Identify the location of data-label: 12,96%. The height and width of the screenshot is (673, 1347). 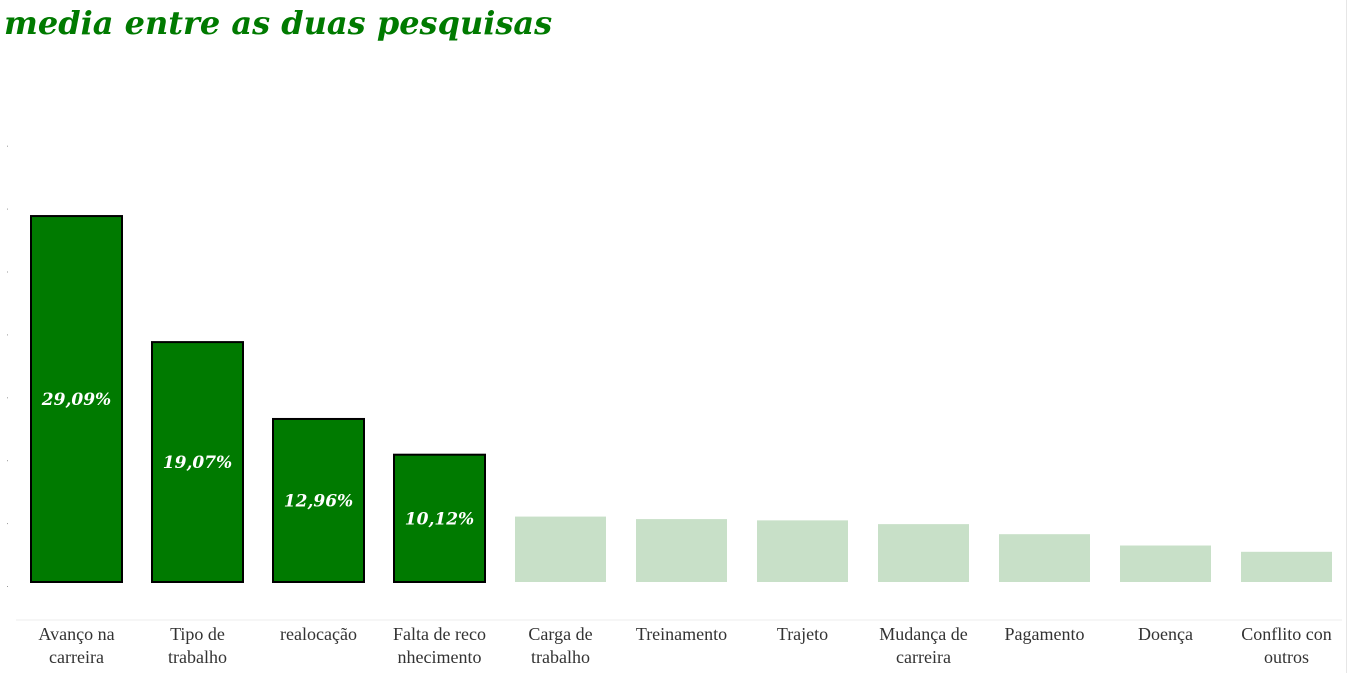
(318, 501).